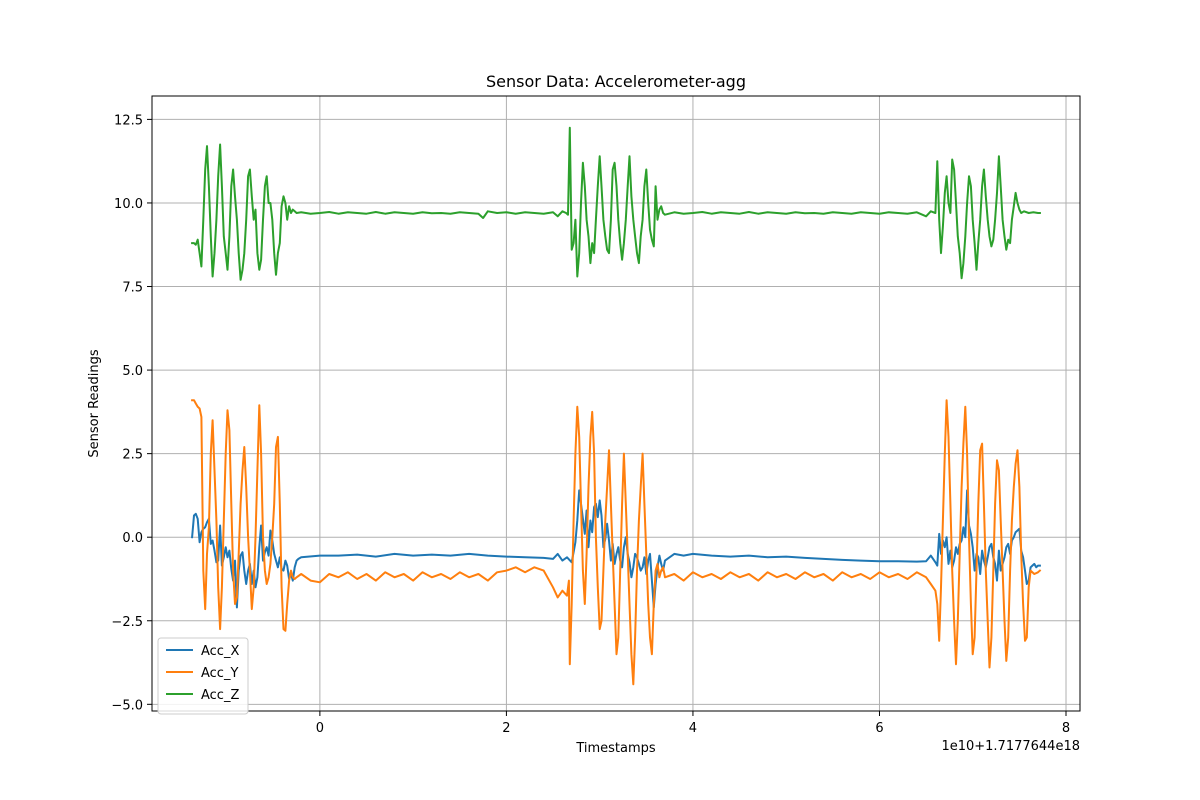 This screenshot has height=800, width=1200. What do you see at coordinates (94, 403) in the screenshot?
I see `y-axis-label: Sensor Readings` at bounding box center [94, 403].